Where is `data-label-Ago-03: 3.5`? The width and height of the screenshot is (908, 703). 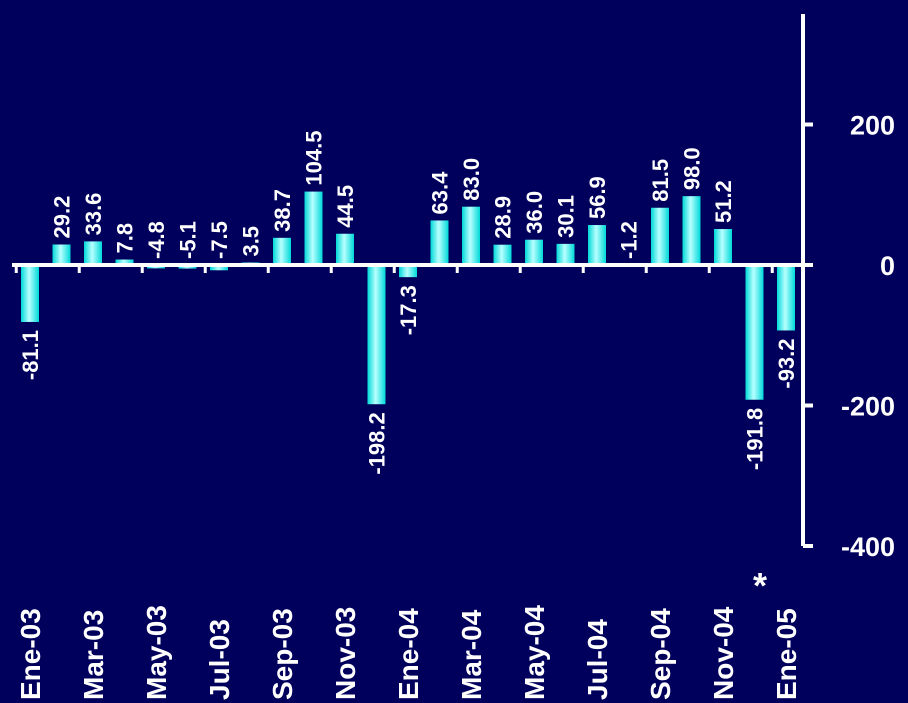
data-label-Ago-03: 3.5 is located at coordinates (251, 241).